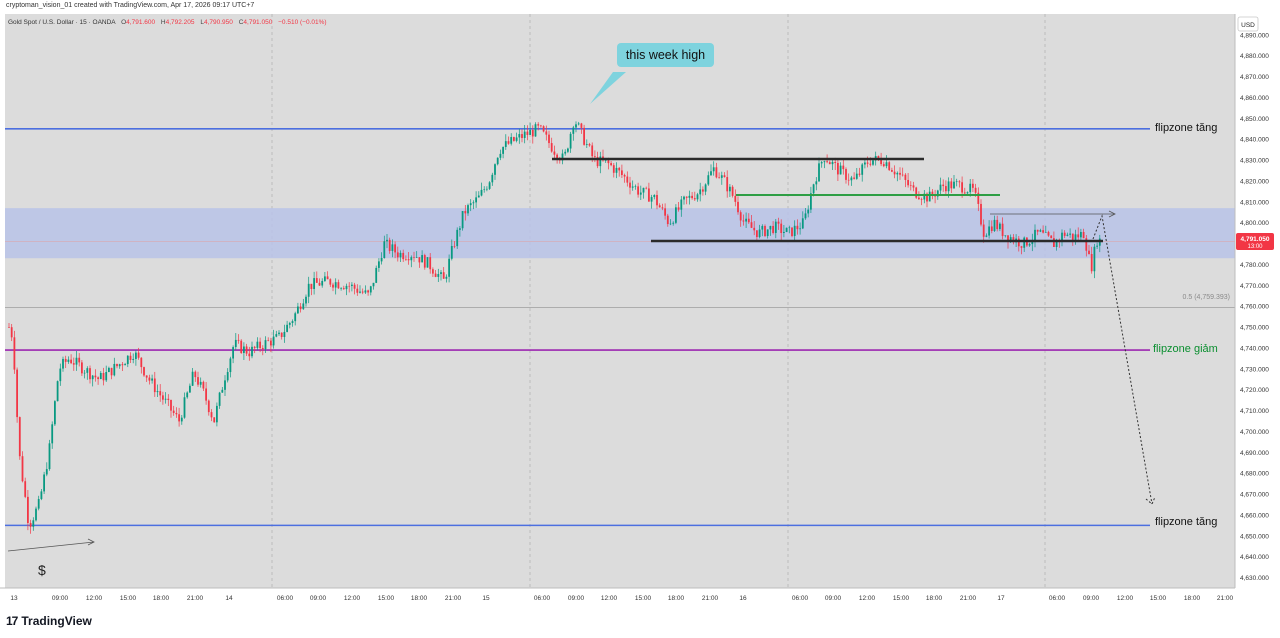 The image size is (1280, 638). I want to click on time-axis, so click(640, 597).